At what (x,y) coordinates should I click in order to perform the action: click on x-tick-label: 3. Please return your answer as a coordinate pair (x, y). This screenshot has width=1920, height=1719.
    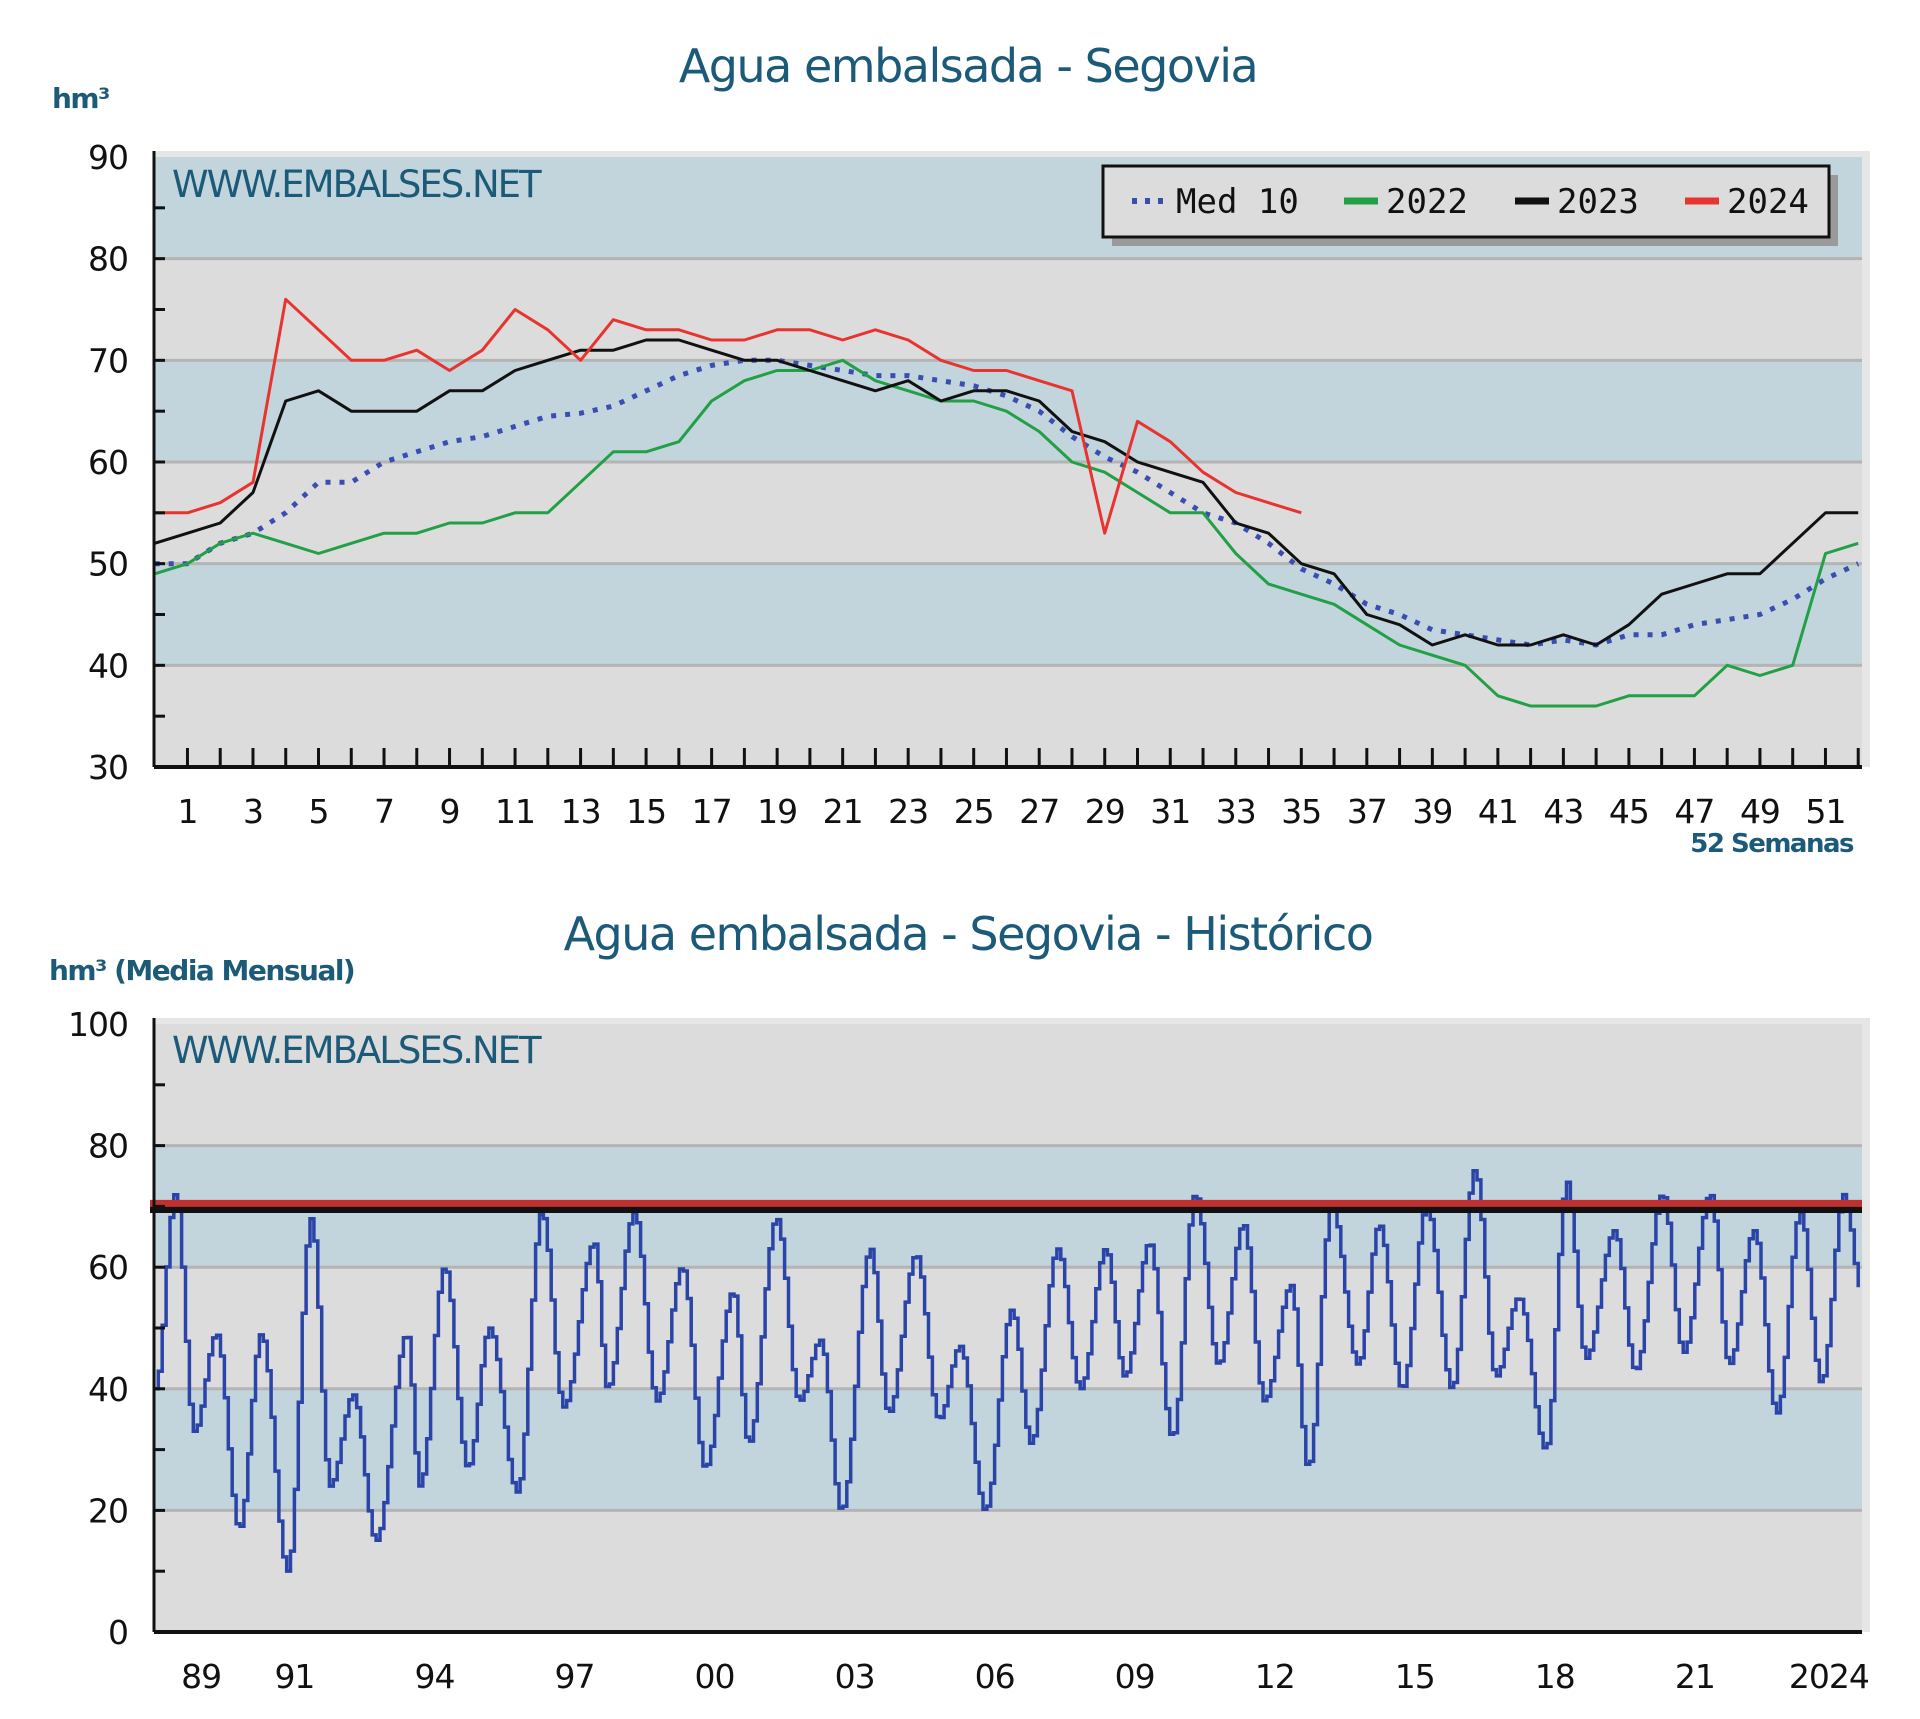
    Looking at the image, I should click on (253, 811).